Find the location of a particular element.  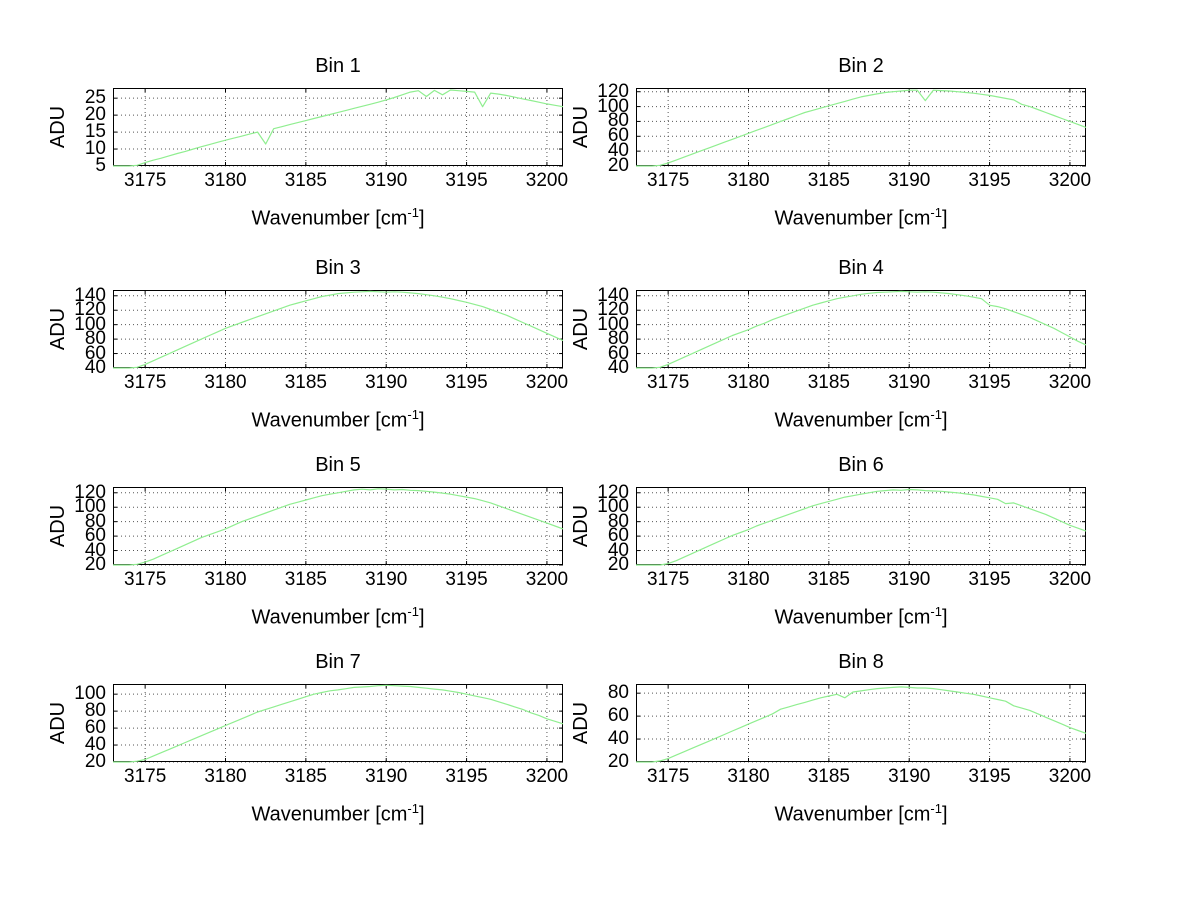

y-tick-label: 5 is located at coordinates (100, 165).